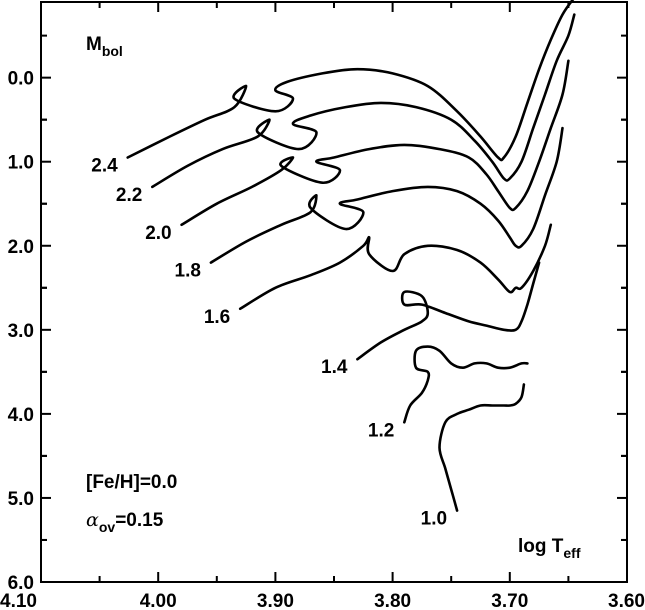 The image size is (645, 610). I want to click on overshoot-annotation: αov=0.15, so click(125, 522).